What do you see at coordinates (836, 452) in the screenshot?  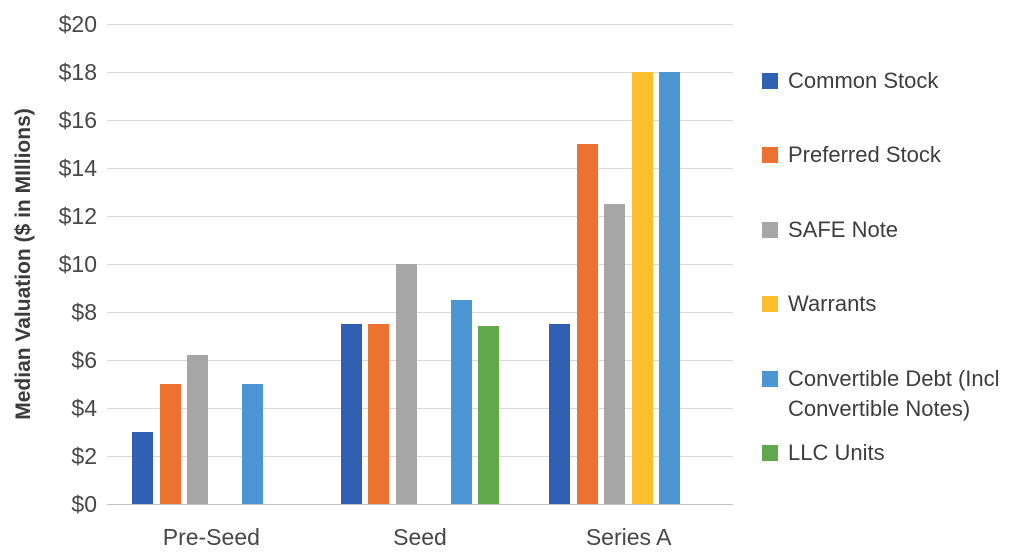 I see `legend-label: LLC Units` at bounding box center [836, 452].